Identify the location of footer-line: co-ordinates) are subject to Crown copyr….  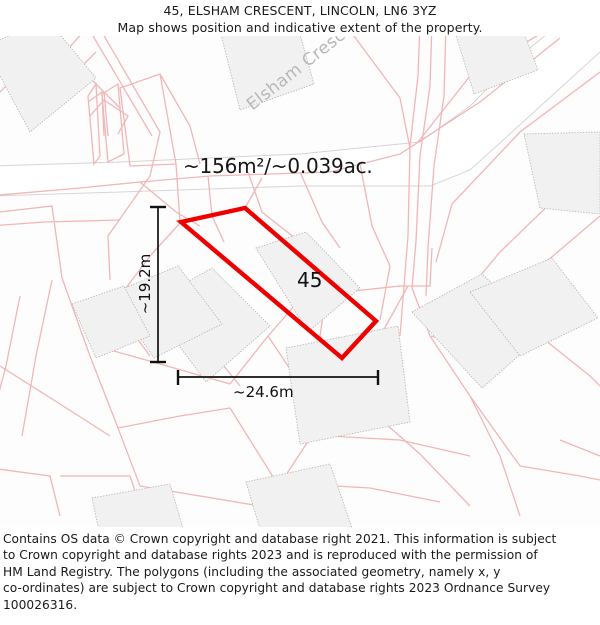
(277, 588).